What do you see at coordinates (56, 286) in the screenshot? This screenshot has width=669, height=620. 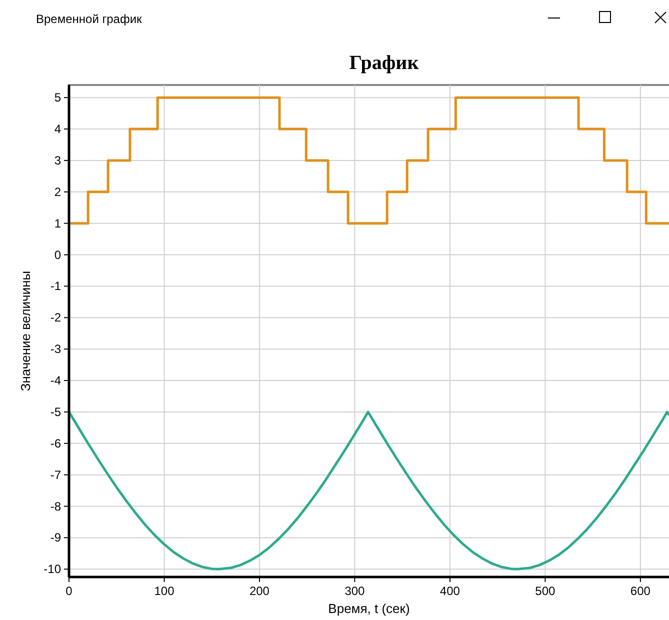 I see `y-tick-label: -1` at bounding box center [56, 286].